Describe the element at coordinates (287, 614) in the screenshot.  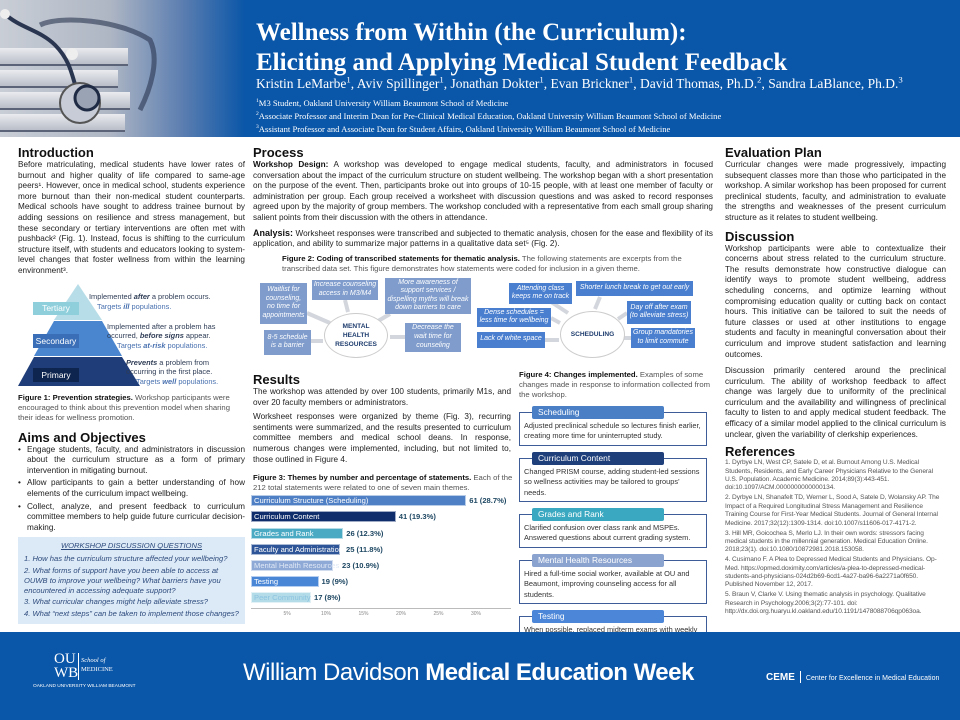
I see `x-tick-label: 5%` at that location.